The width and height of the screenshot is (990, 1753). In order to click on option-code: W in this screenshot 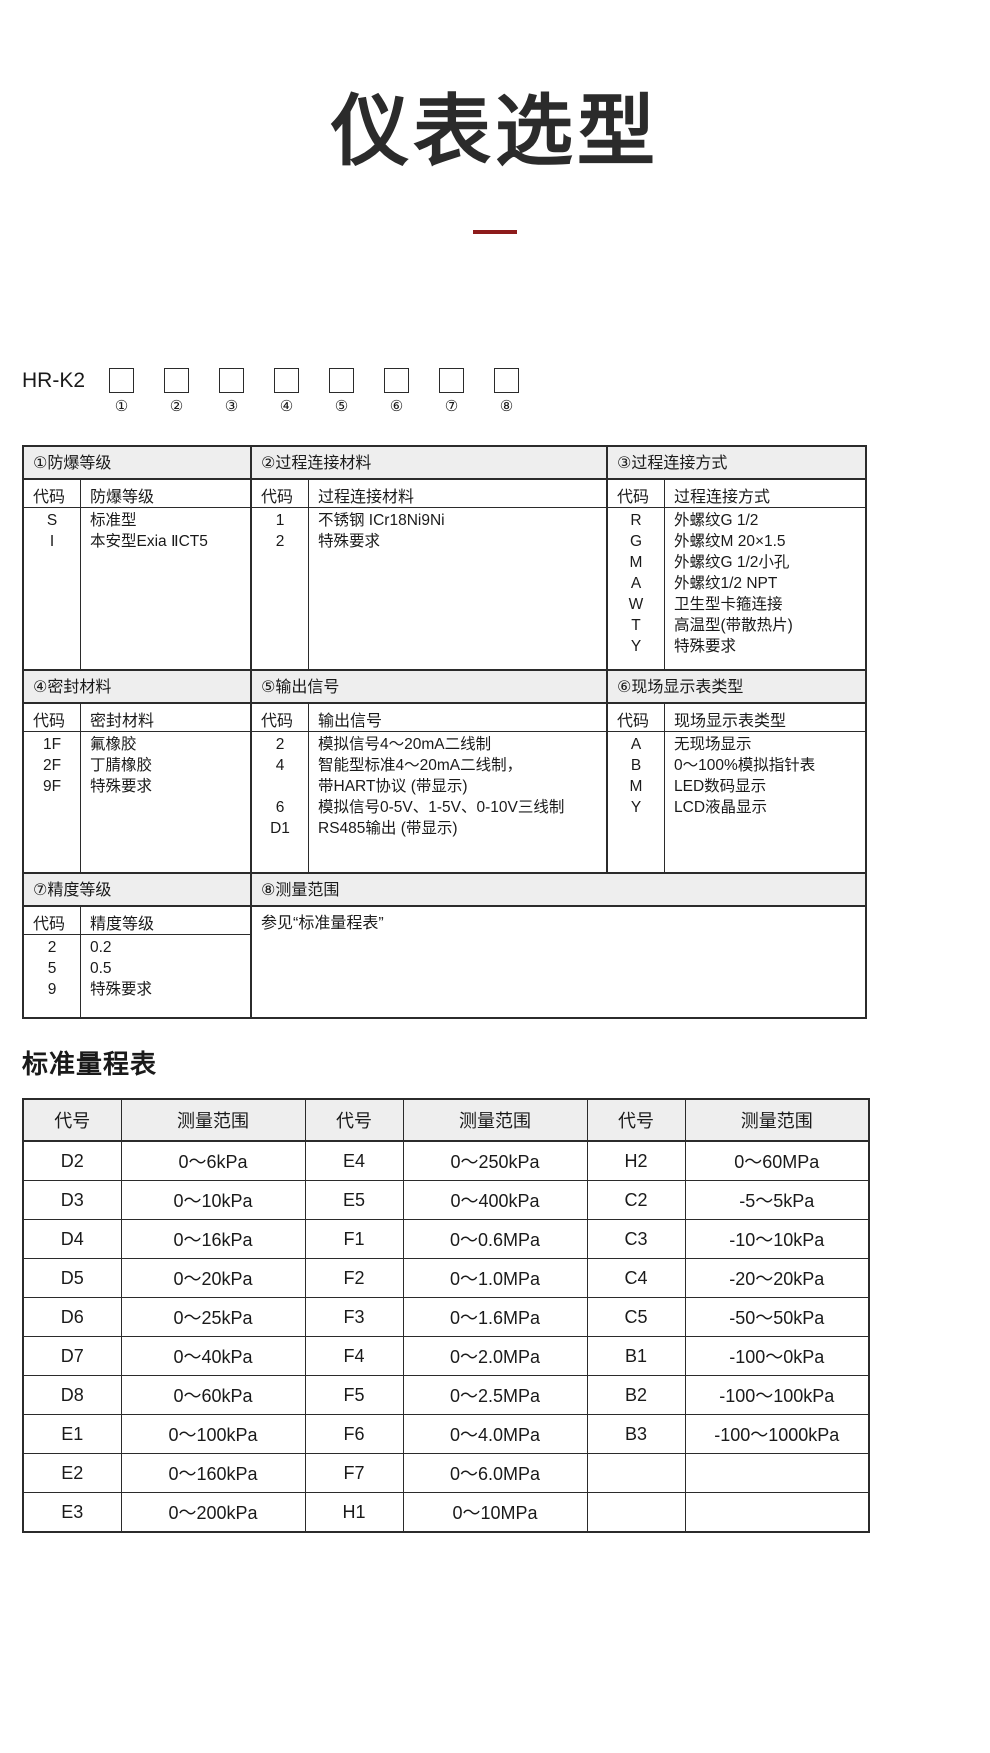, I will do `click(636, 604)`.